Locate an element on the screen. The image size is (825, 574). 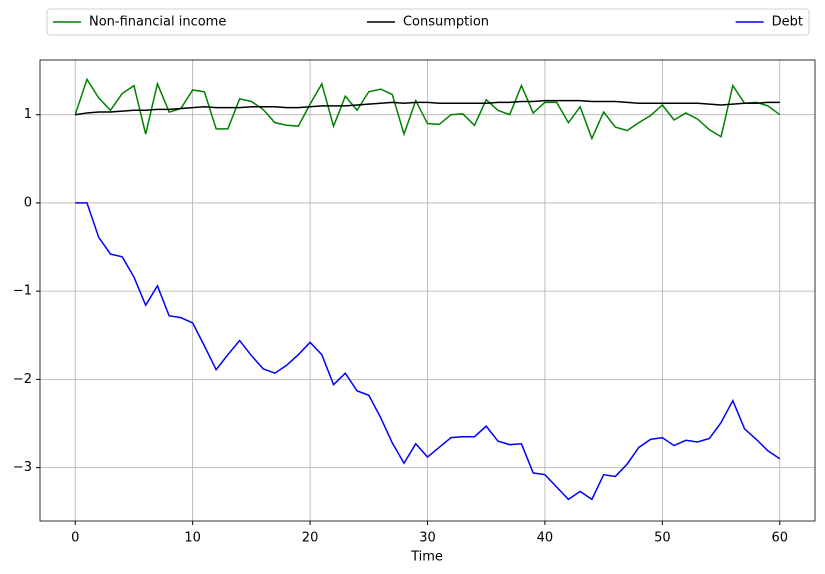
y-tick-label: 1 is located at coordinates (28, 114).